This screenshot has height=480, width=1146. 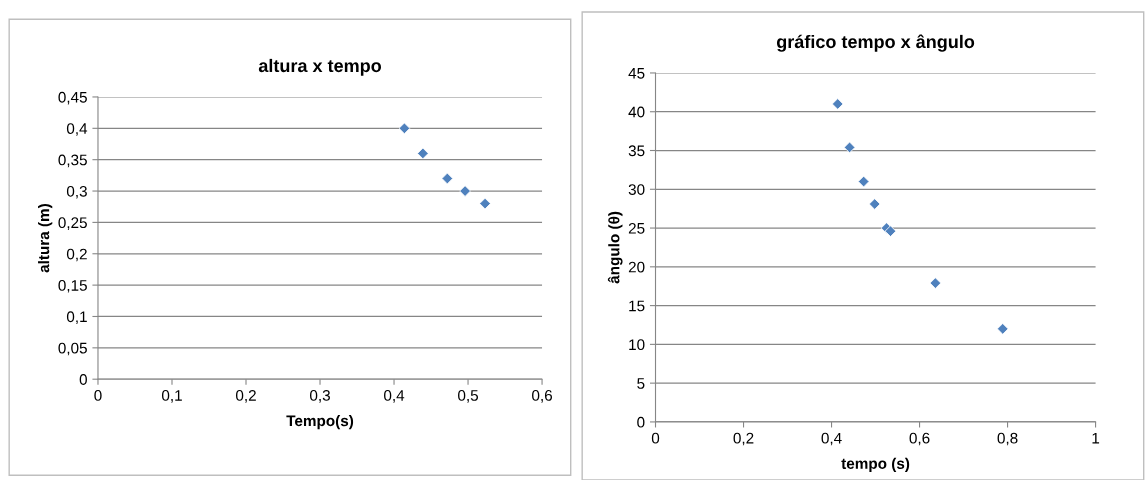 What do you see at coordinates (875, 43) in the screenshot?
I see `chart-title: gráfico tempo x ângulo` at bounding box center [875, 43].